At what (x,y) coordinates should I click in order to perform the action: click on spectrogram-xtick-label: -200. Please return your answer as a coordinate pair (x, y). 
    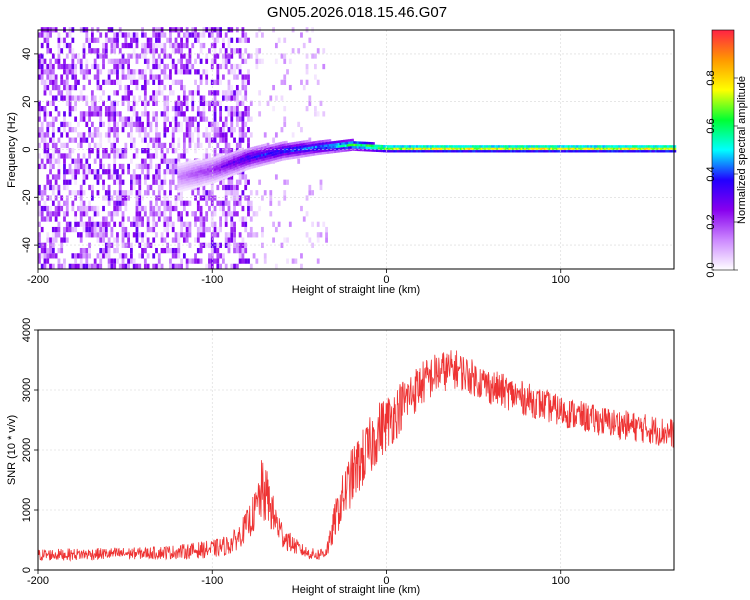
    Looking at the image, I should click on (38, 280).